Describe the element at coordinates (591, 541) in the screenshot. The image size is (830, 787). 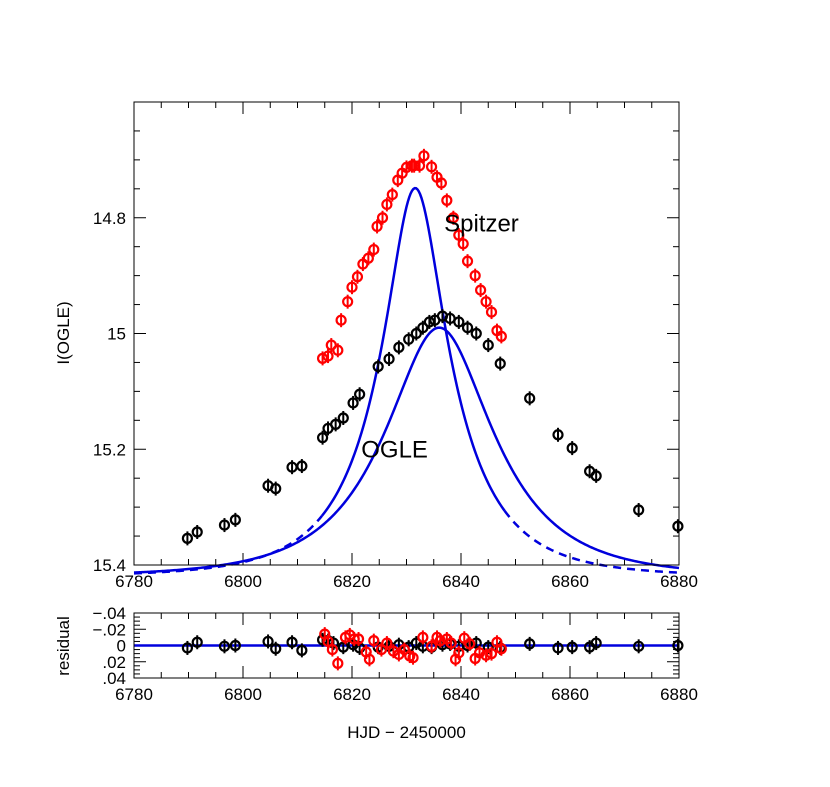
I see `model-curve-spitzer-dashed-right` at that location.